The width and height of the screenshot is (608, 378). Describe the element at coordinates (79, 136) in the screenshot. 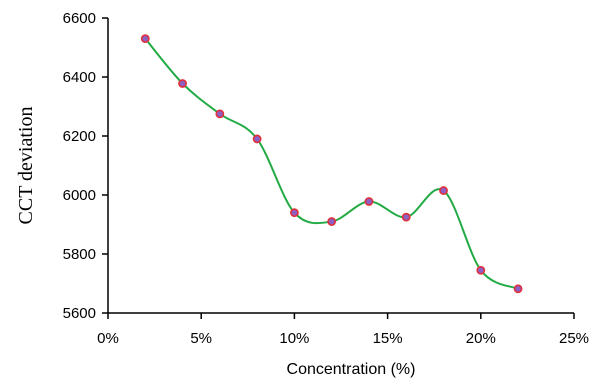

I see `y-tick-label: 6200` at that location.